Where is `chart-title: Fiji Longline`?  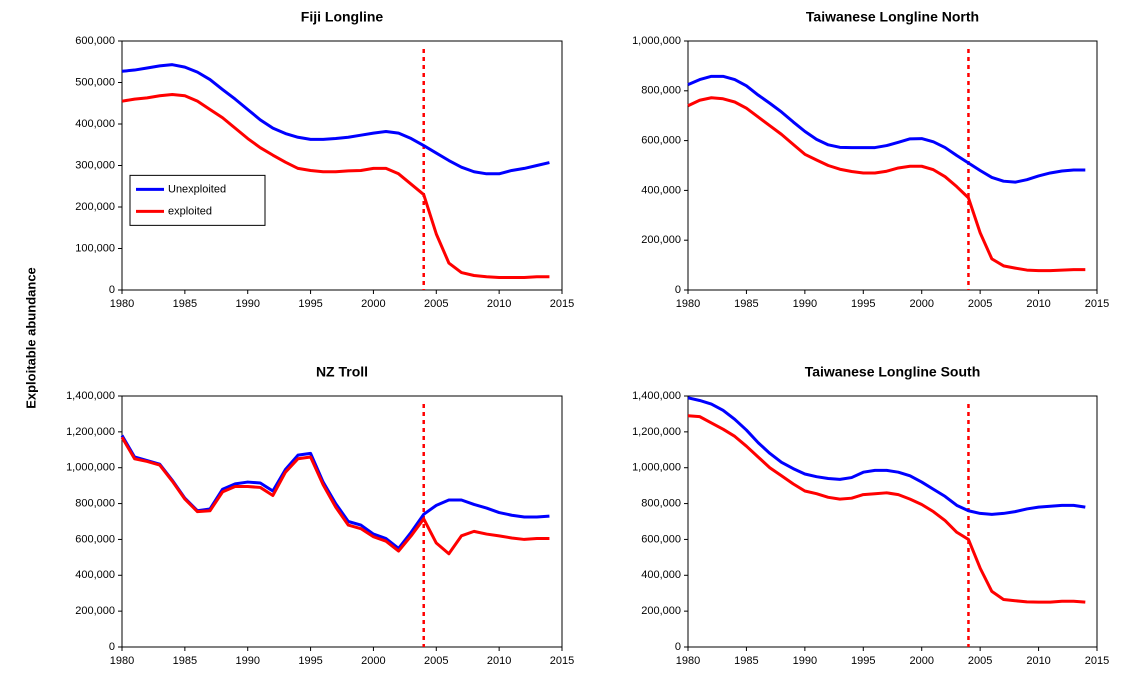
chart-title: Fiji Longline is located at coordinates (342, 17).